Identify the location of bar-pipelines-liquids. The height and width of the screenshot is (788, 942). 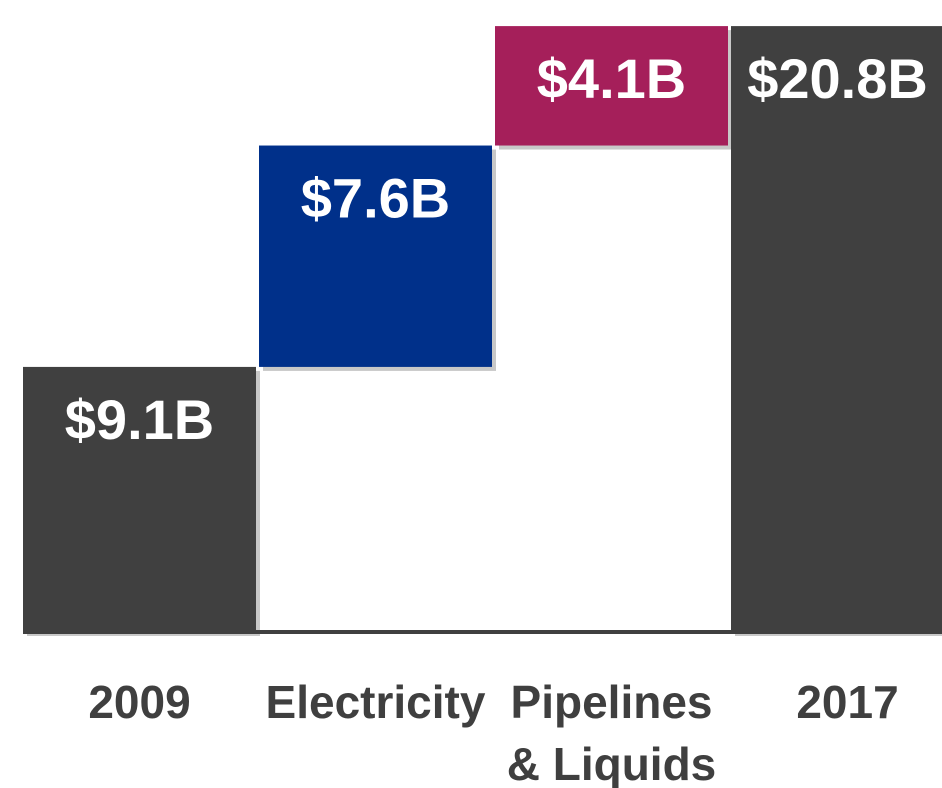
(611, 86).